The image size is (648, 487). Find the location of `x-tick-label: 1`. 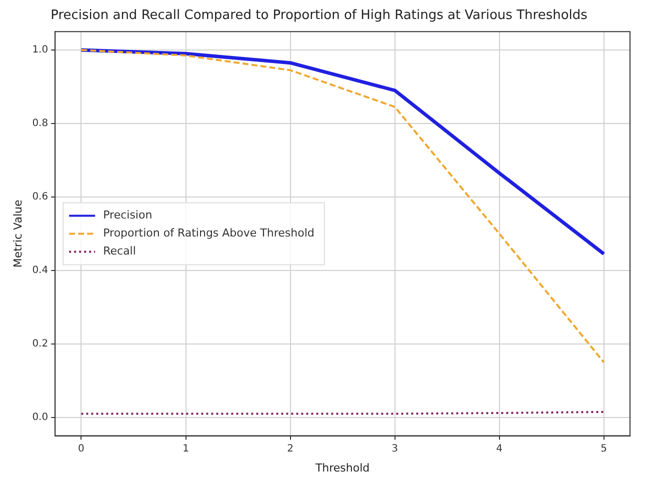

x-tick-label: 1 is located at coordinates (185, 448).